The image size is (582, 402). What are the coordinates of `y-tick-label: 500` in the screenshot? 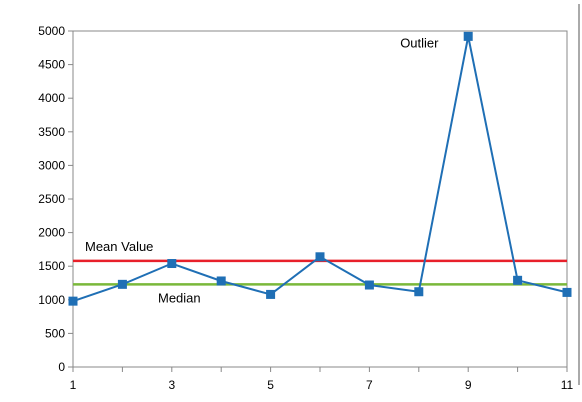 It's located at (55, 333).